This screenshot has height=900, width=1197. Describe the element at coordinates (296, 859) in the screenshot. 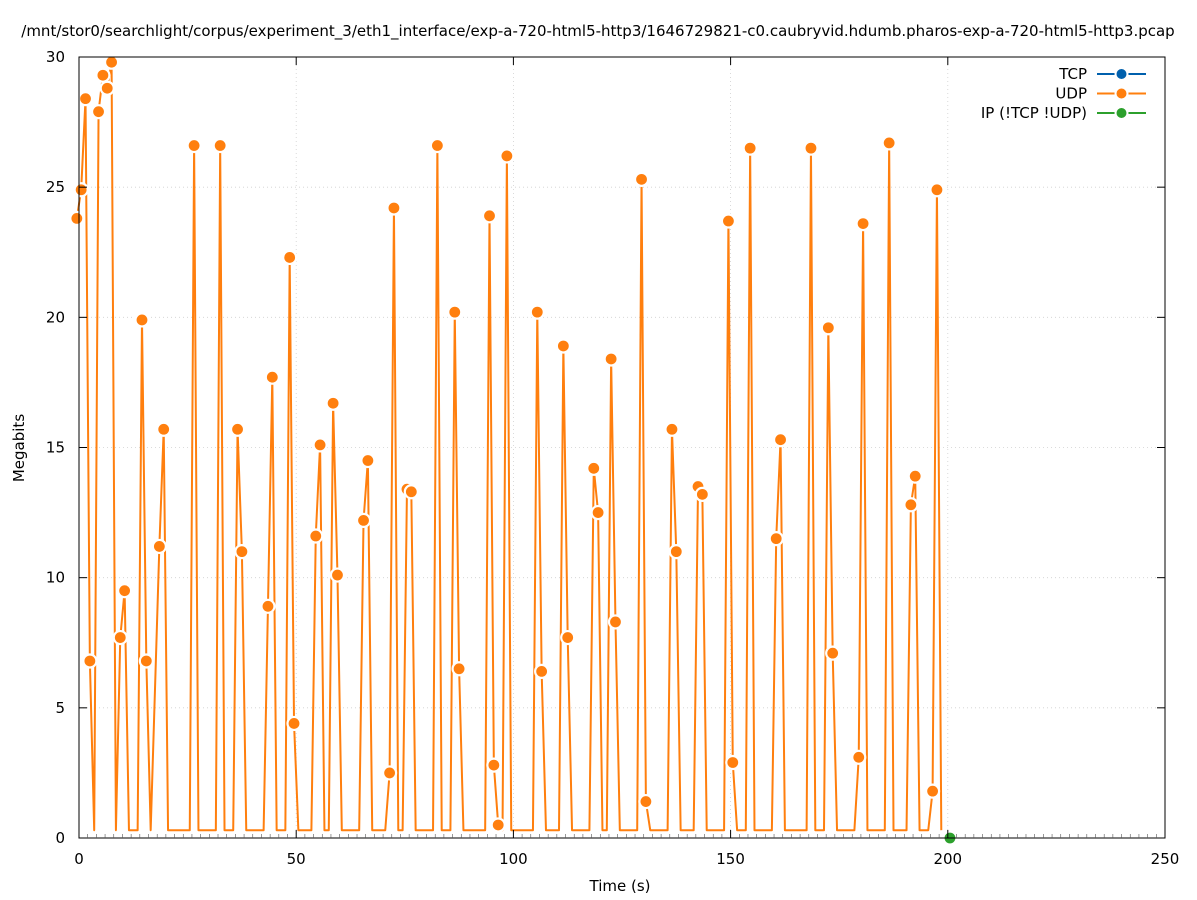

I see `x-tick-label: 50` at that location.